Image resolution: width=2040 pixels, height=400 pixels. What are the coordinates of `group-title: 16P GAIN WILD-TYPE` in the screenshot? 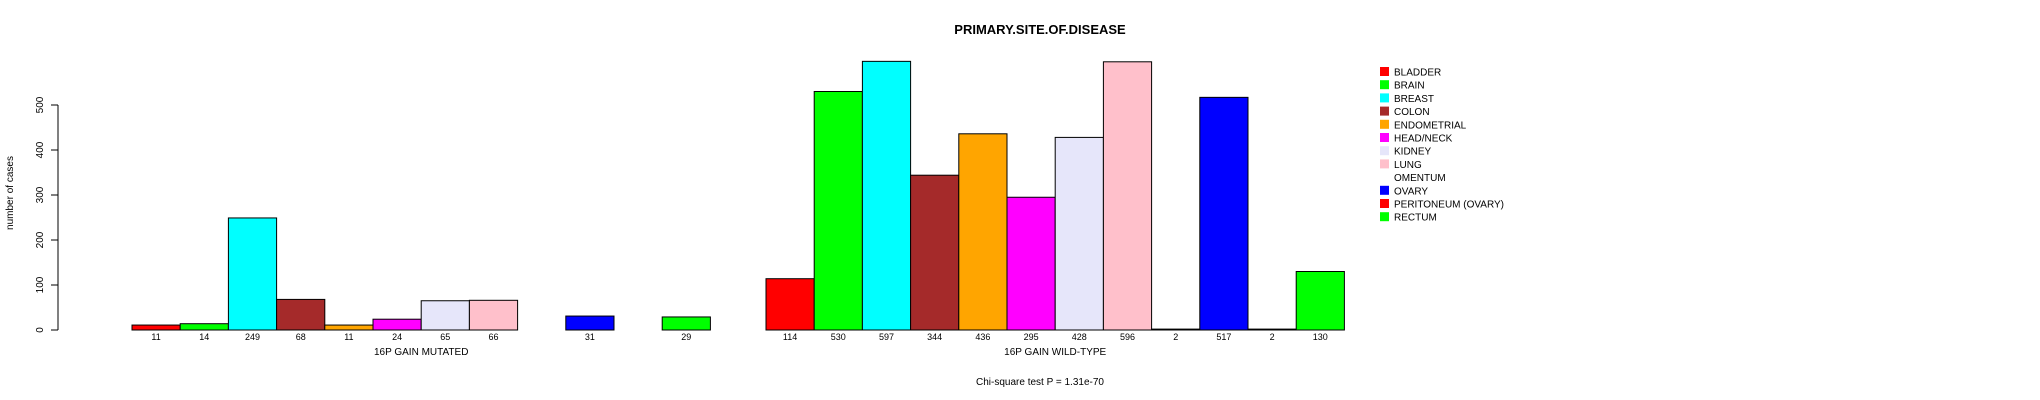 It's located at (1055, 352).